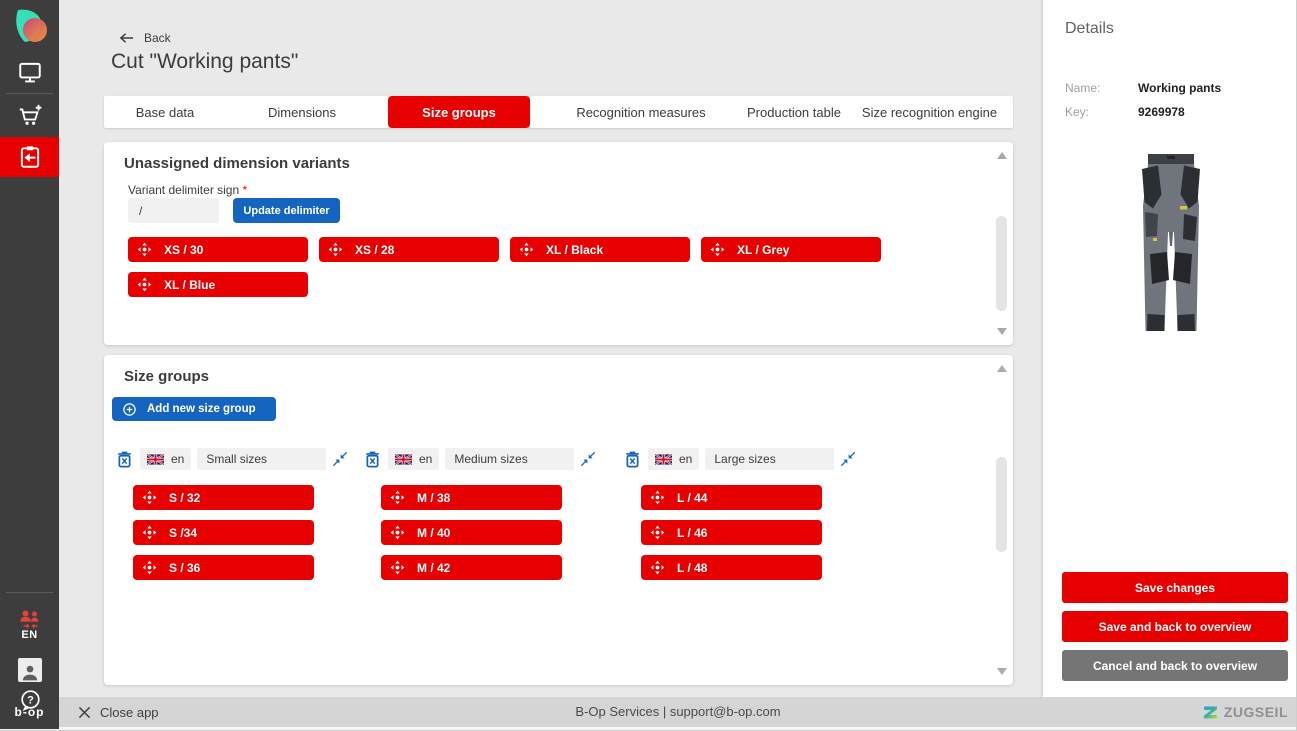 This screenshot has width=1297, height=731. I want to click on add-size-group-button: Add new size group, so click(194, 409).